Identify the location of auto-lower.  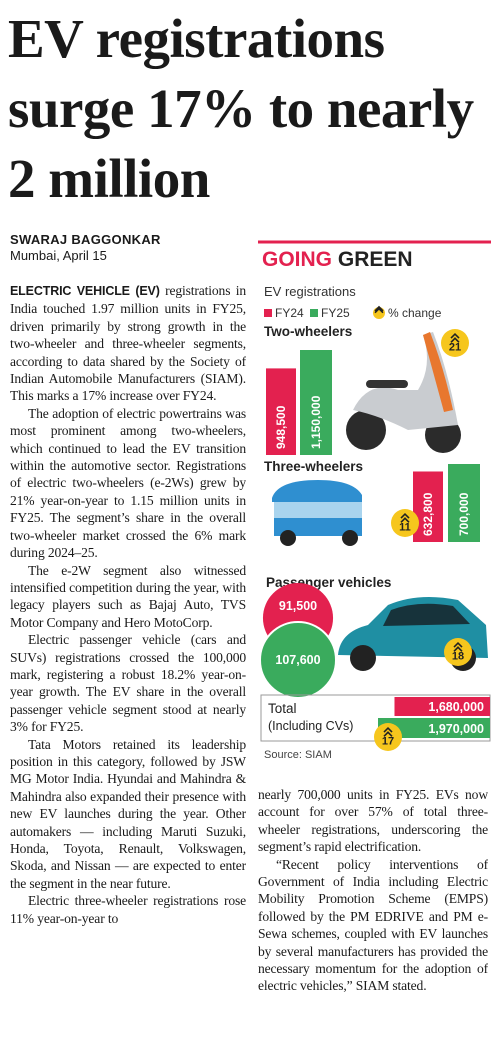
(318, 527).